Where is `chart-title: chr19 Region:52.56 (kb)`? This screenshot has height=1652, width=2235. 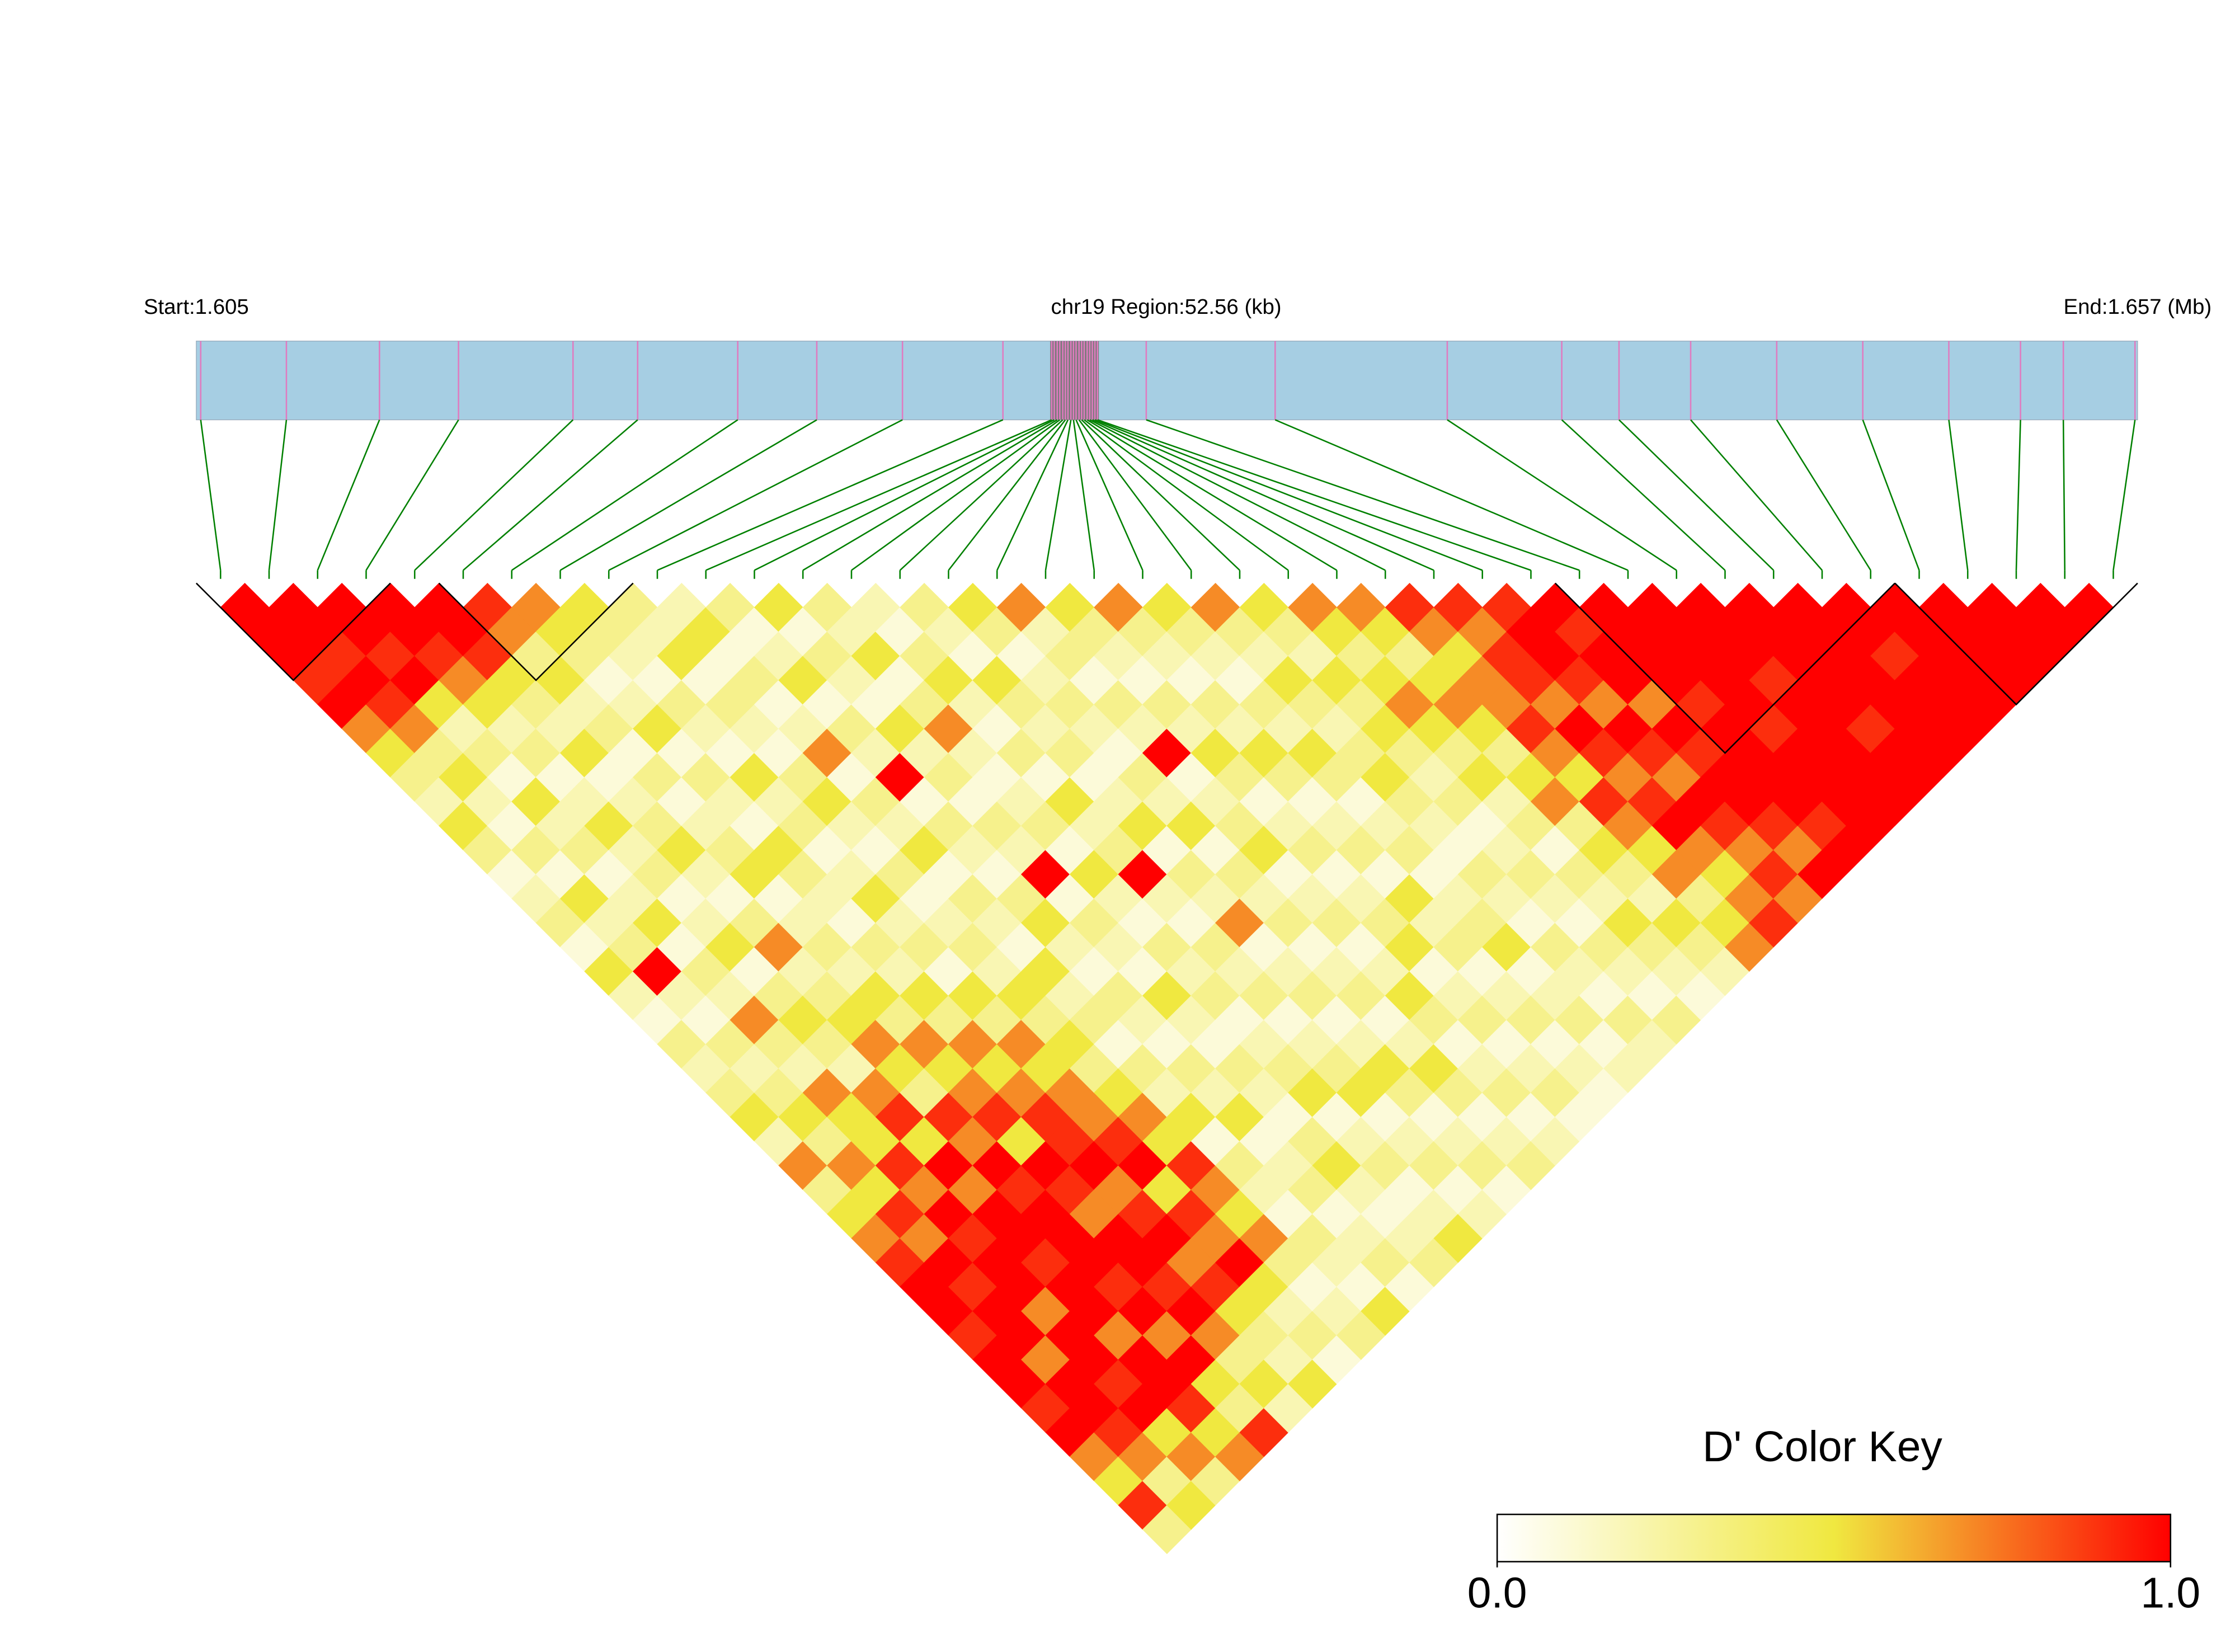
chart-title: chr19 Region:52.56 (kb) is located at coordinates (1166, 307).